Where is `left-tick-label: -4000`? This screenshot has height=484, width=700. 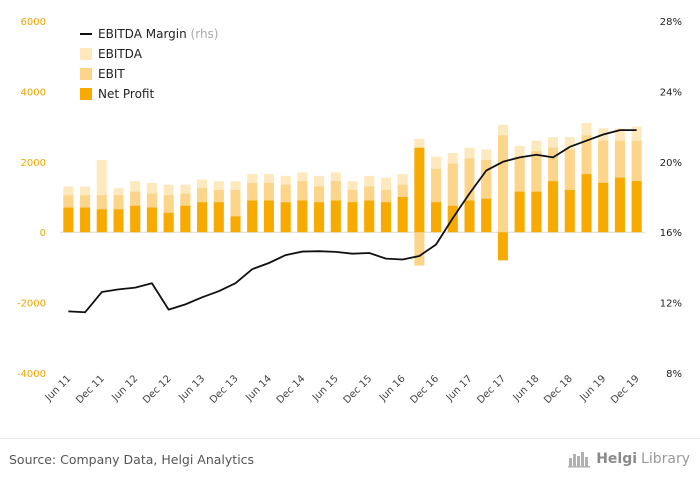
left-tick-label: -4000 is located at coordinates (31, 374).